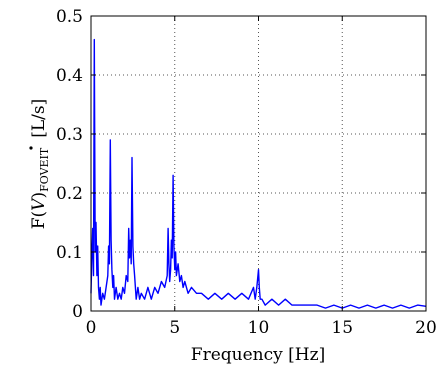 This screenshot has height=375, width=438. What do you see at coordinates (39, 204) in the screenshot?
I see `y-label-symbol: V` at bounding box center [39, 204].